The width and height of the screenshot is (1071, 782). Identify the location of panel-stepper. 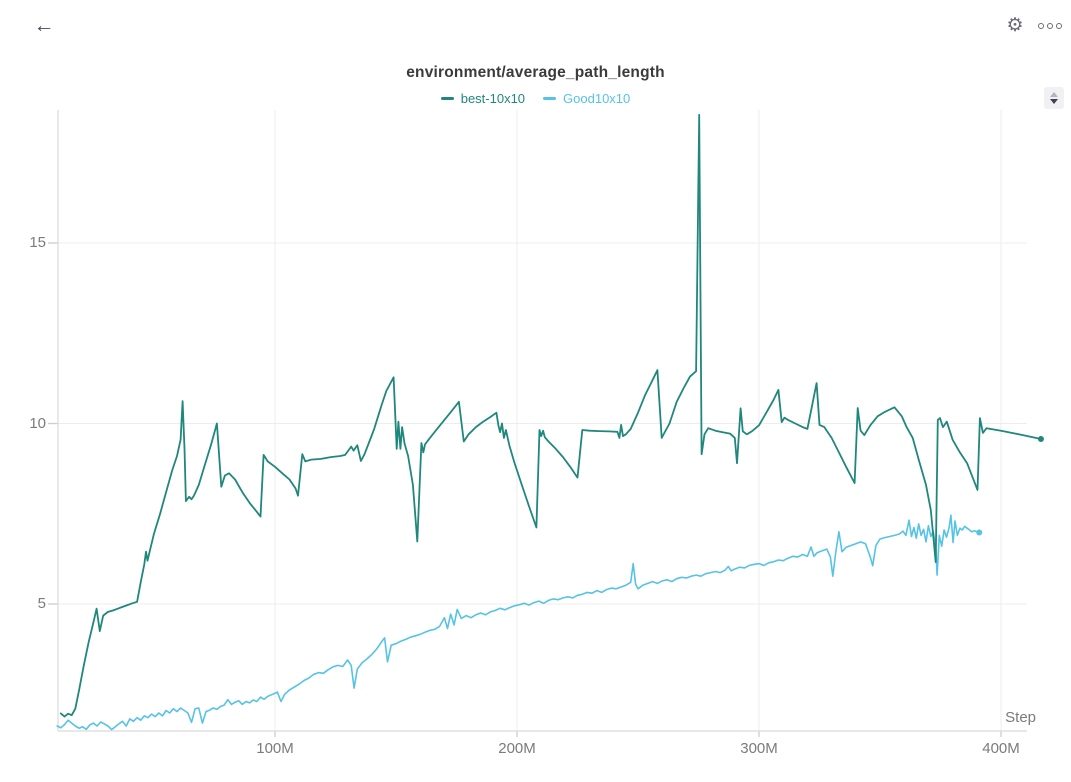
(1054, 98).